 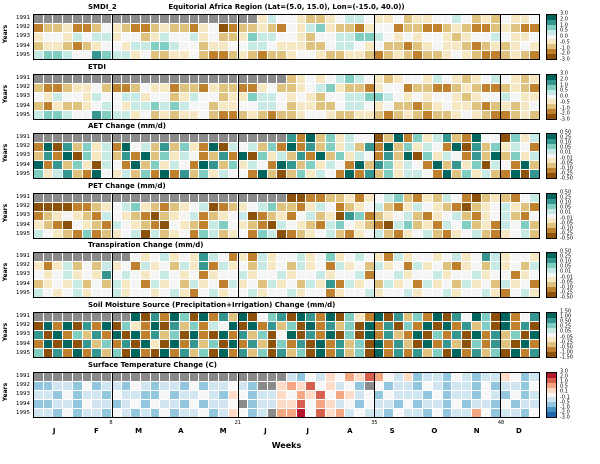 What do you see at coordinates (286, 156) in the screenshot?
I see `heatmap` at bounding box center [286, 156].